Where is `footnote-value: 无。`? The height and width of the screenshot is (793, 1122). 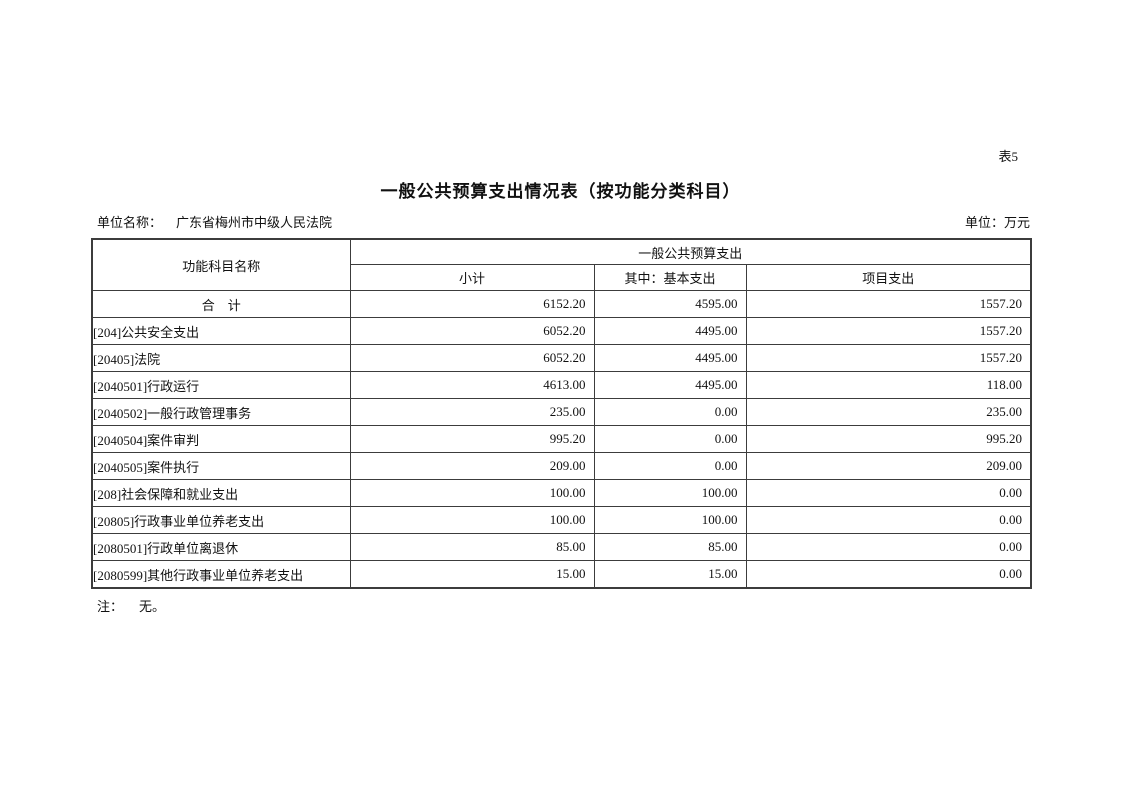
footnote-value: 无。 is located at coordinates (152, 606).